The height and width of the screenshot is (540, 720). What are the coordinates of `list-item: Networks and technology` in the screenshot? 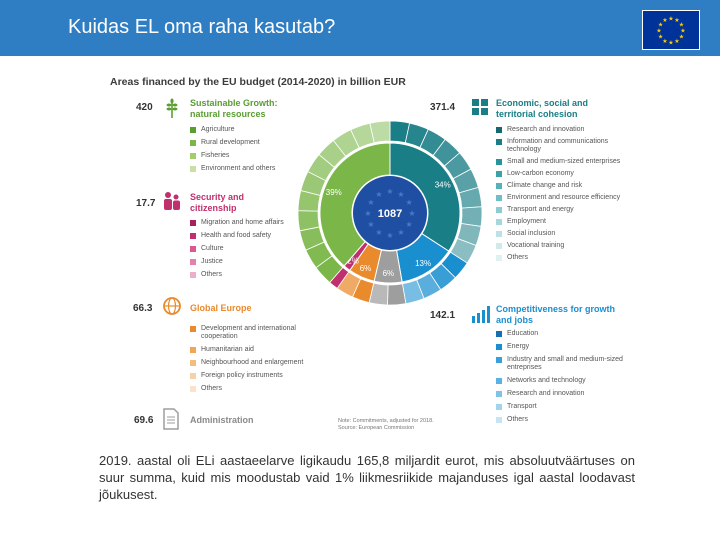 It's located at (561, 381).